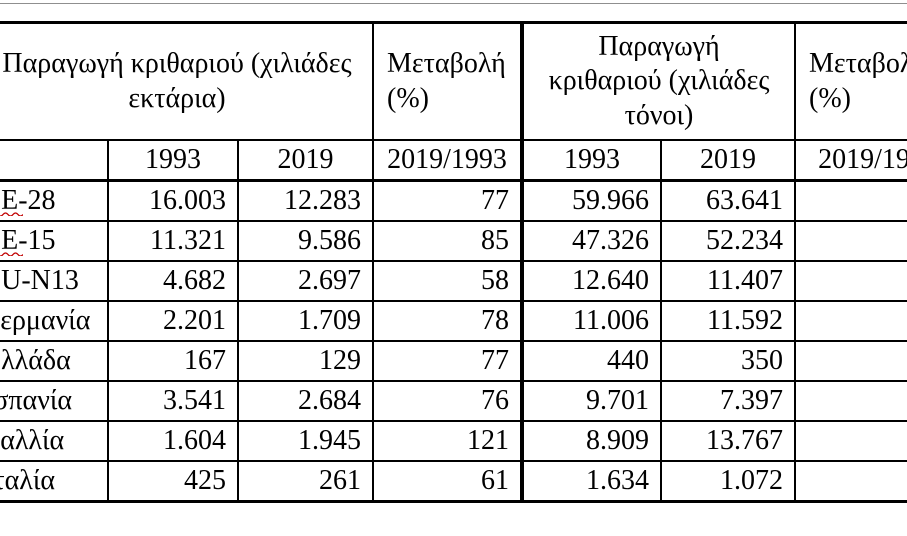 The image size is (907, 536). What do you see at coordinates (173, 200) in the screenshot?
I see `cell-value: 16.003` at bounding box center [173, 200].